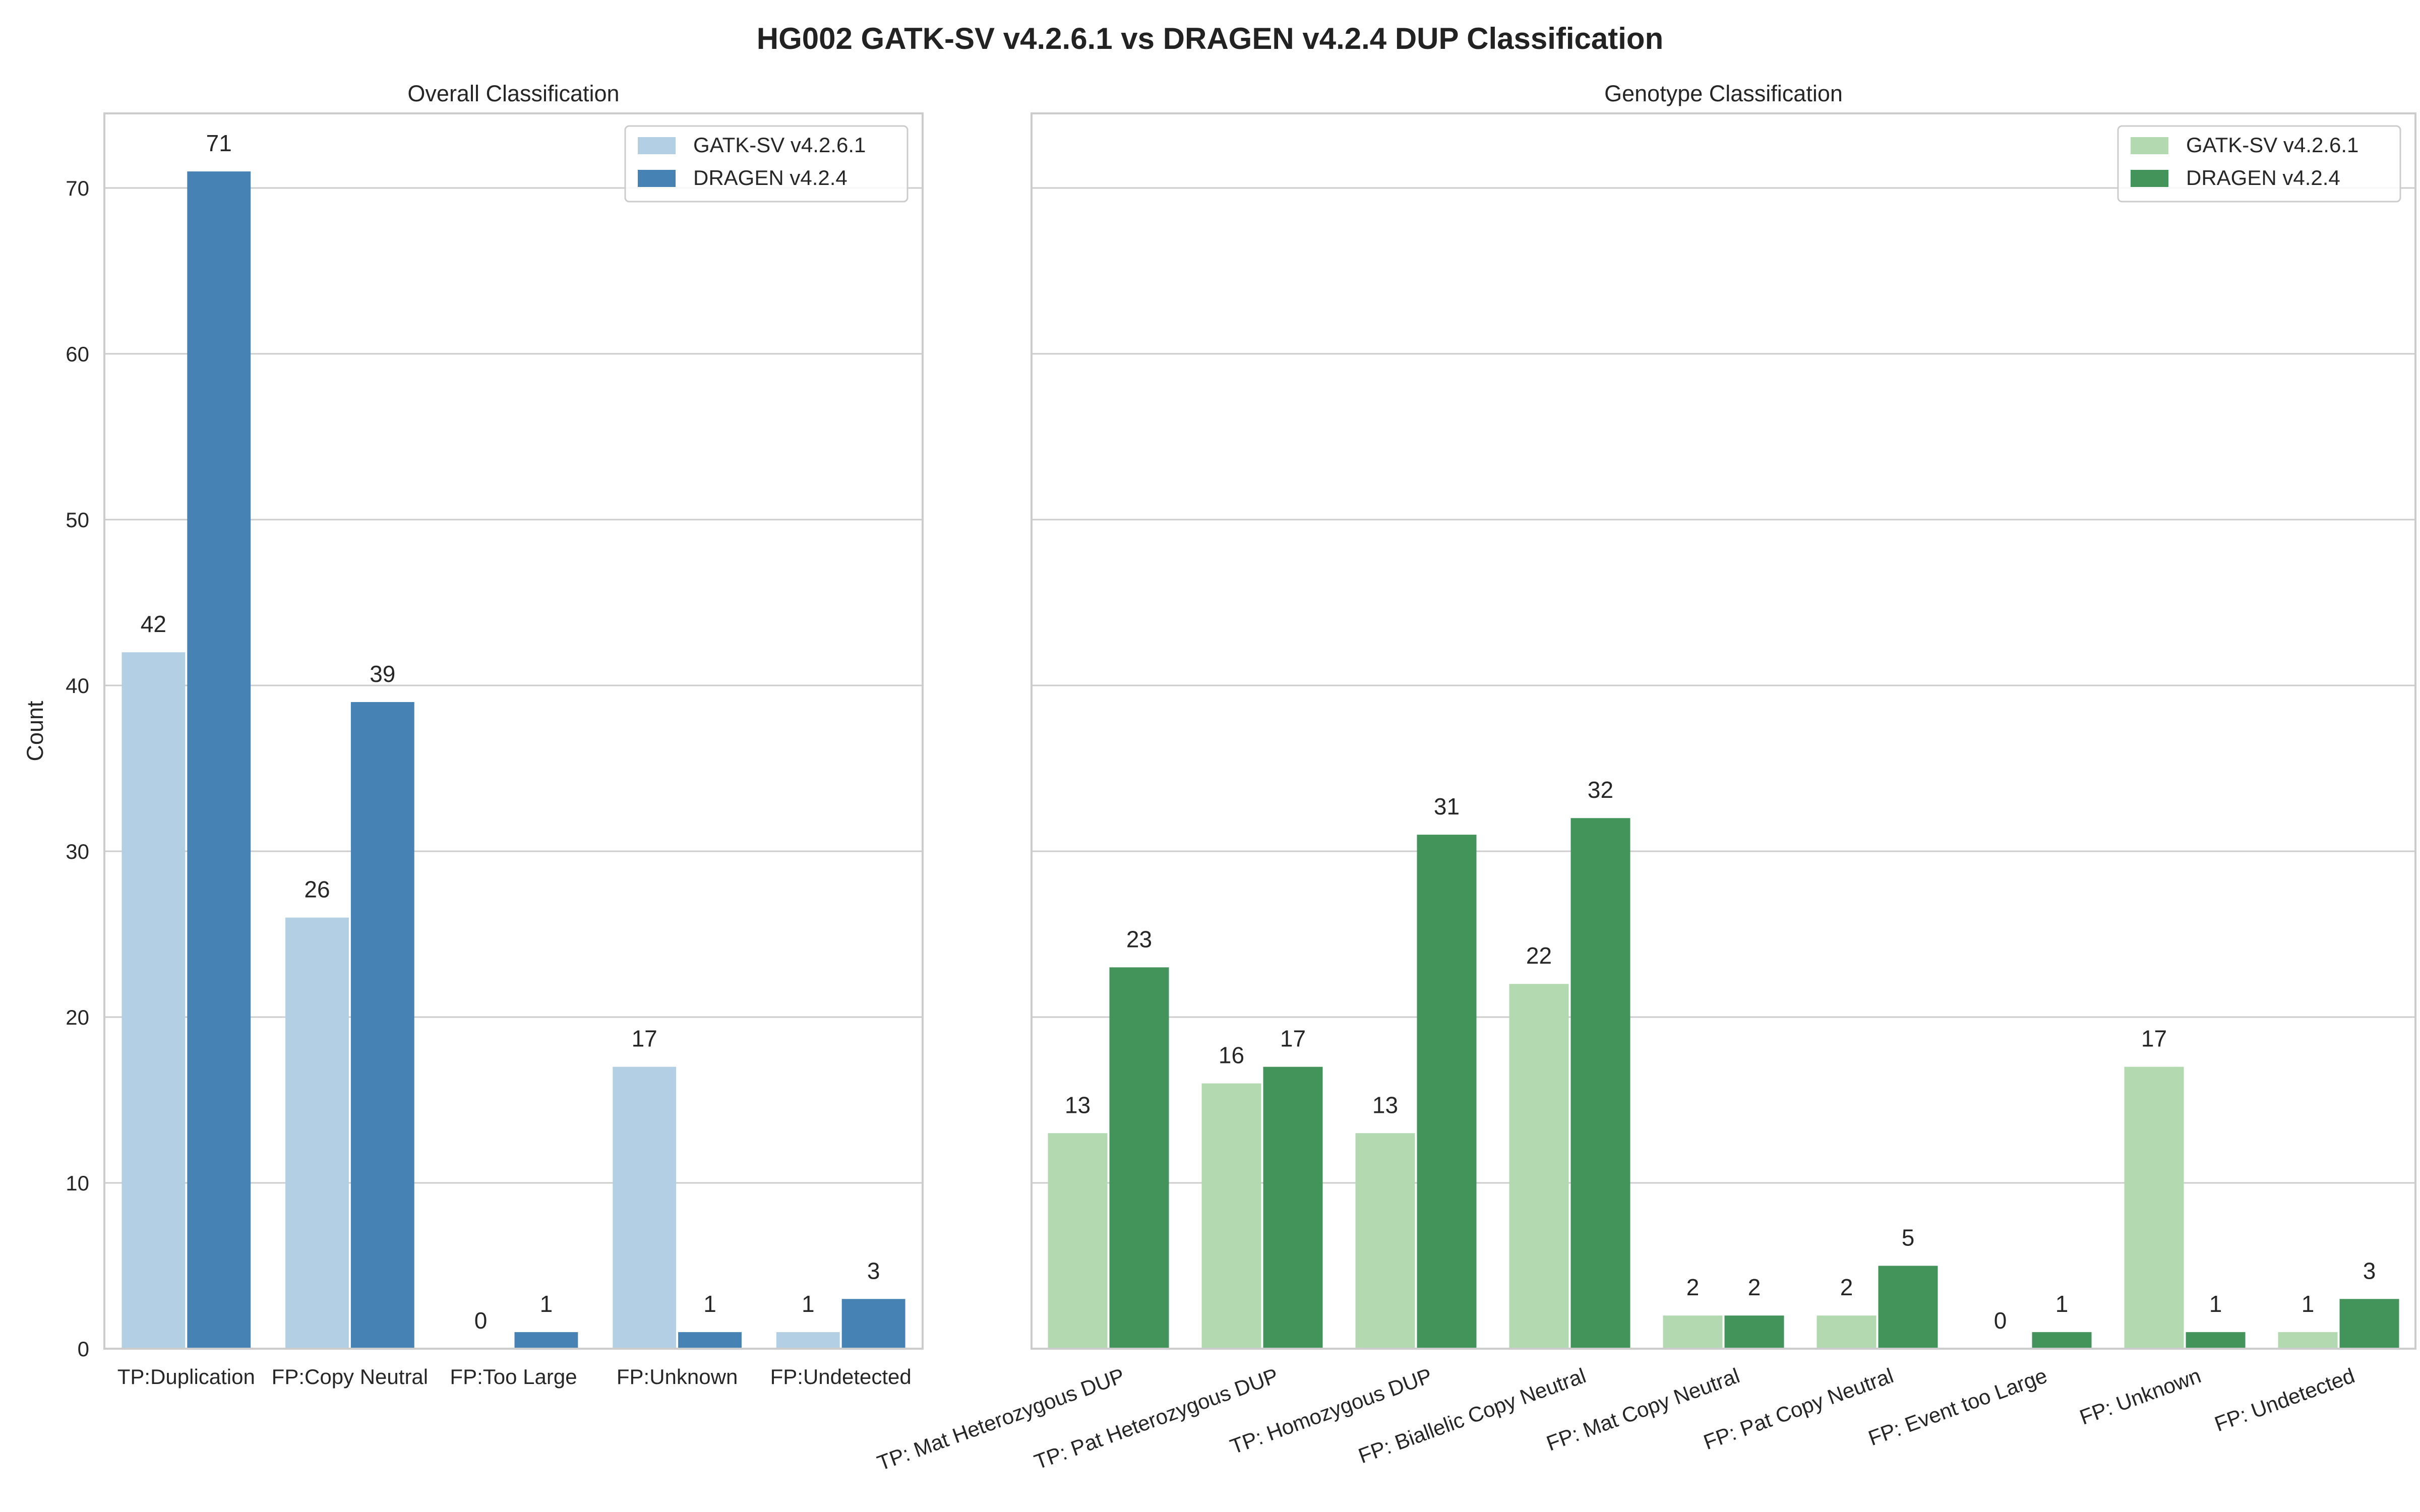 Image resolution: width=2420 pixels, height=1512 pixels. I want to click on x-tick-label: TP: Mat Heterozygous DUP, so click(1001, 1419).